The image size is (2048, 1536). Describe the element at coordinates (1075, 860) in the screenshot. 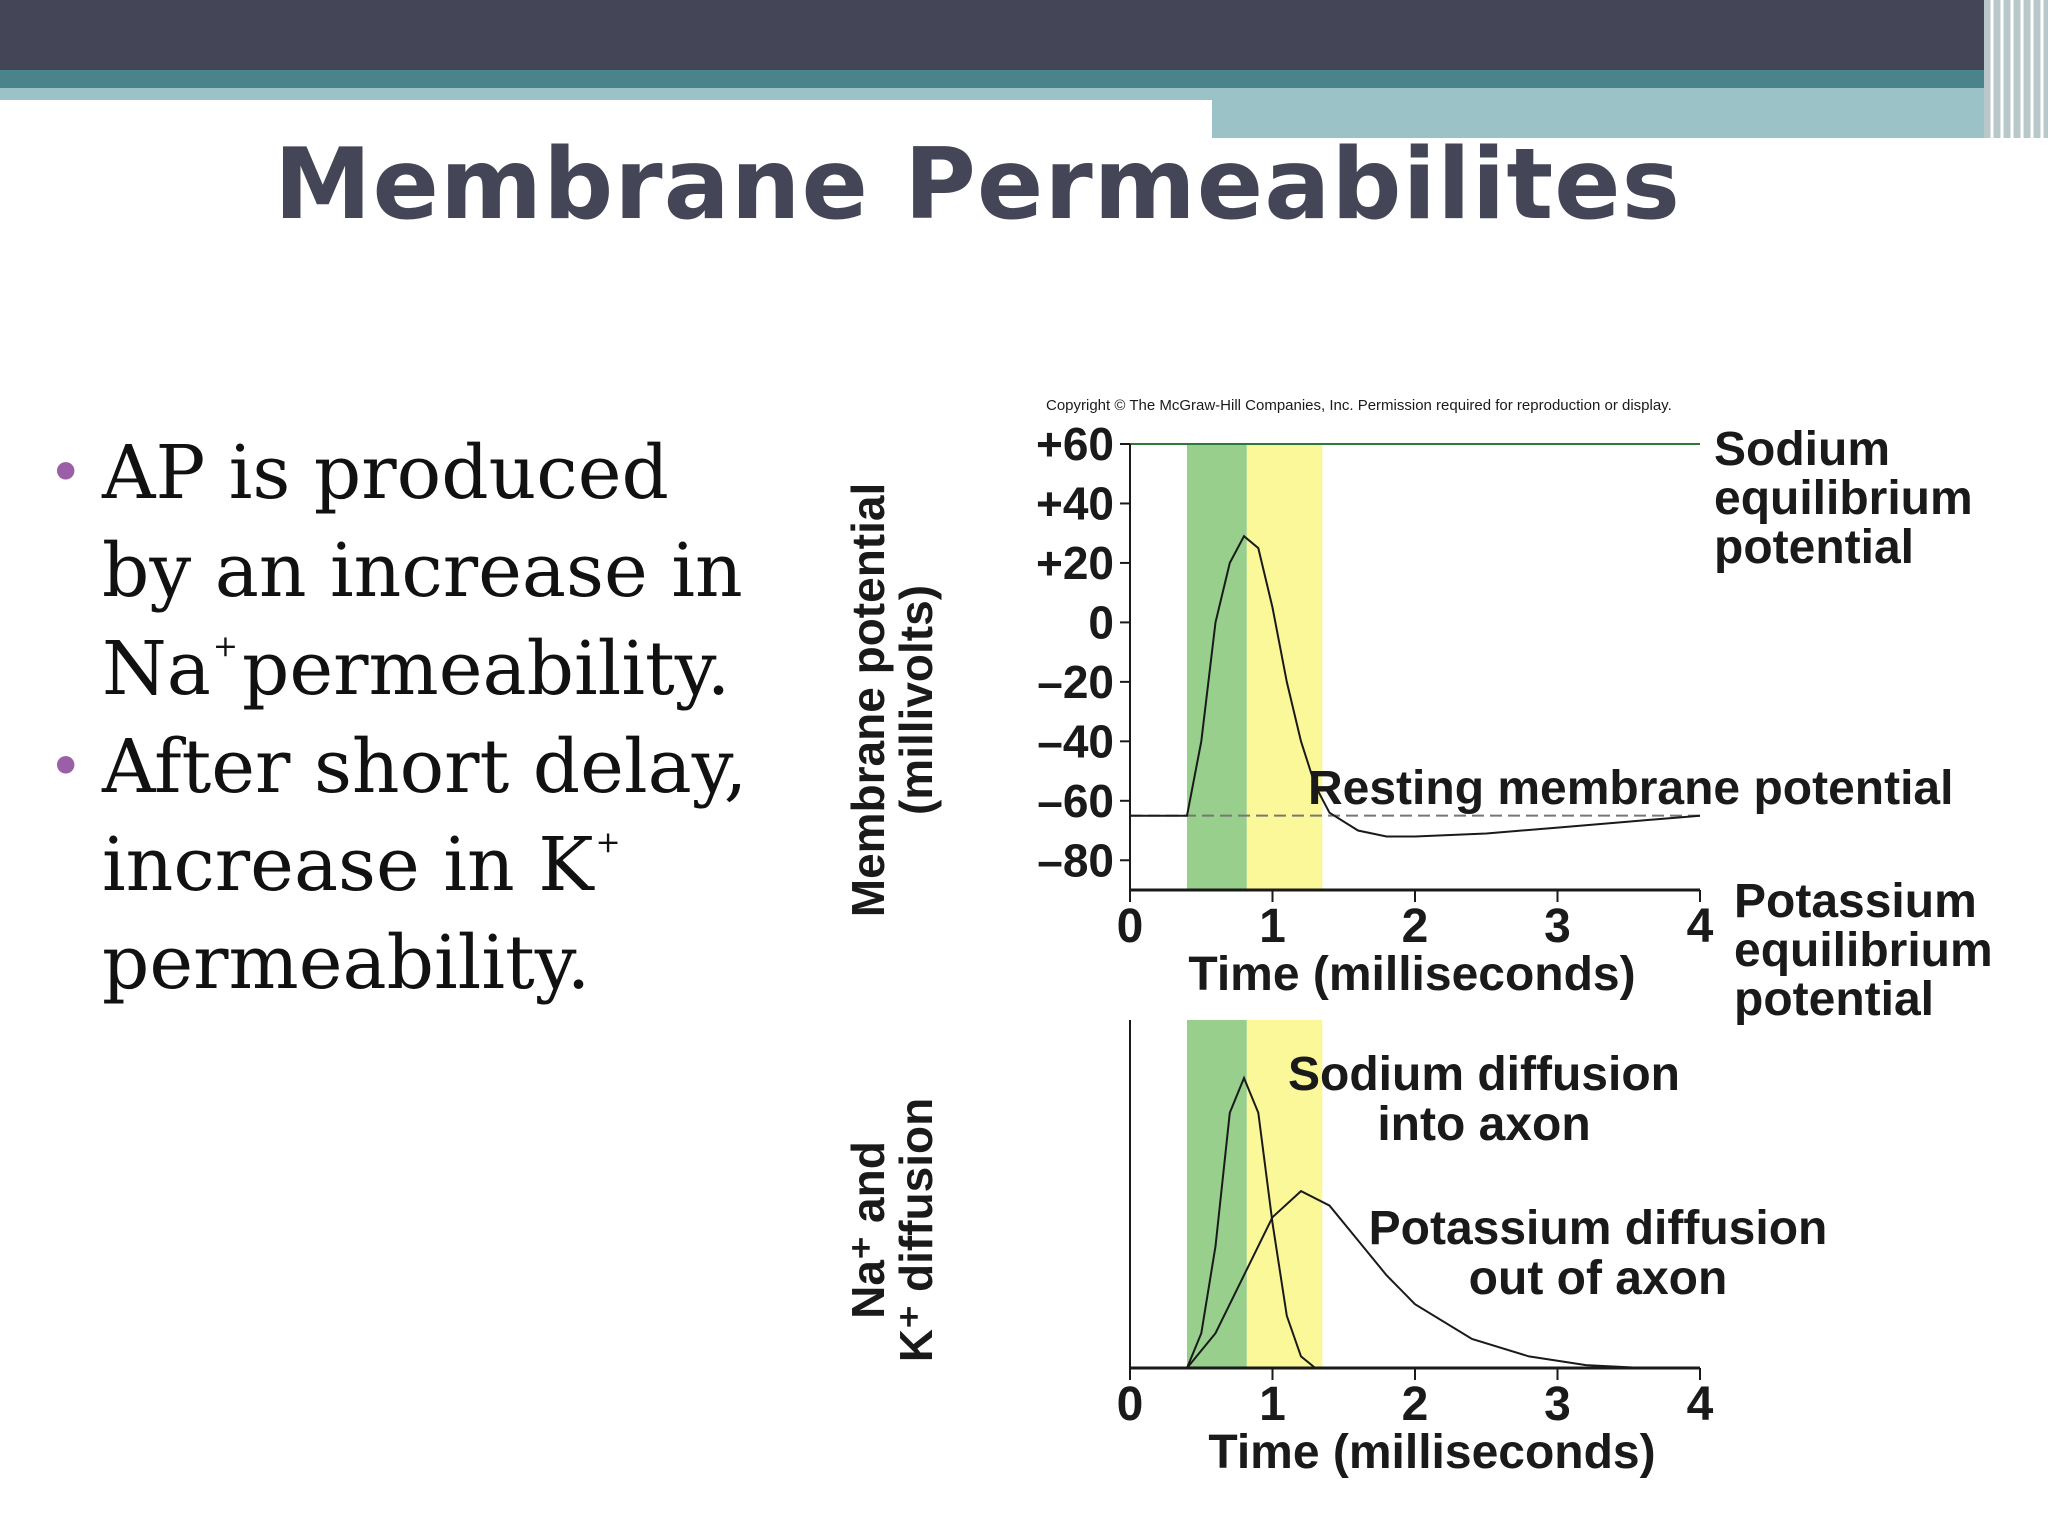

I see `y-tick-label: –80` at that location.